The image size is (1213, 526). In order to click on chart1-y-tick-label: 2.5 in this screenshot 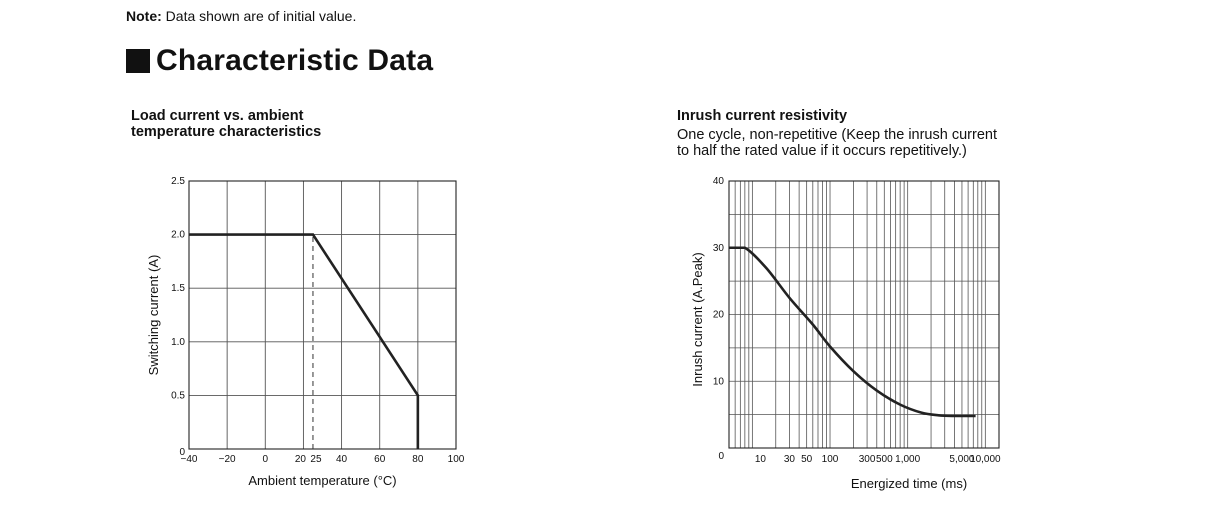, I will do `click(178, 181)`.